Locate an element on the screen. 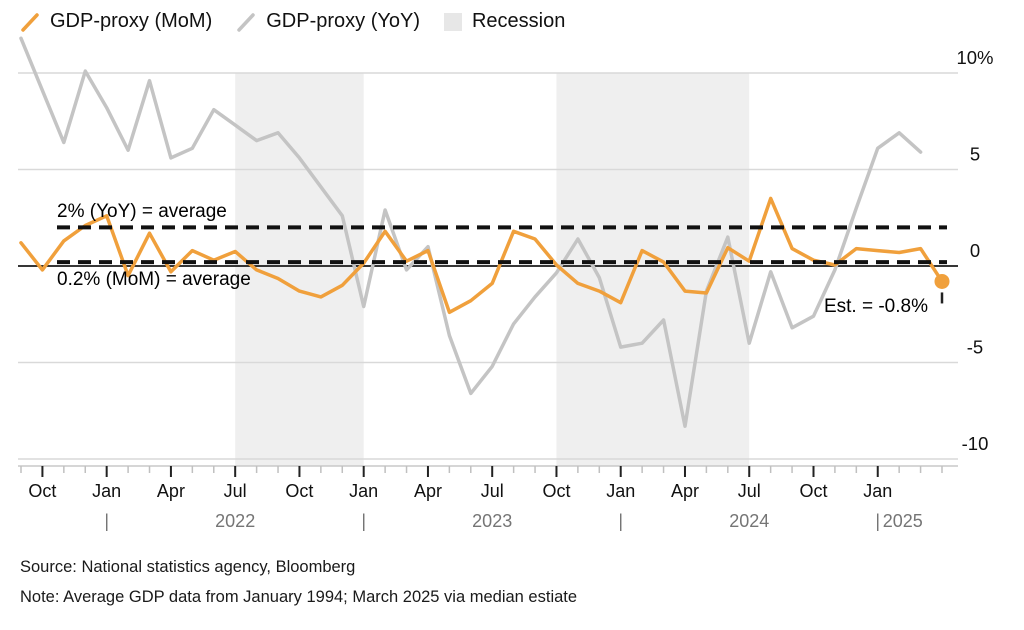 The image size is (1024, 630). mom-average-annotation: 0.2% (MoM) = average is located at coordinates (154, 279).